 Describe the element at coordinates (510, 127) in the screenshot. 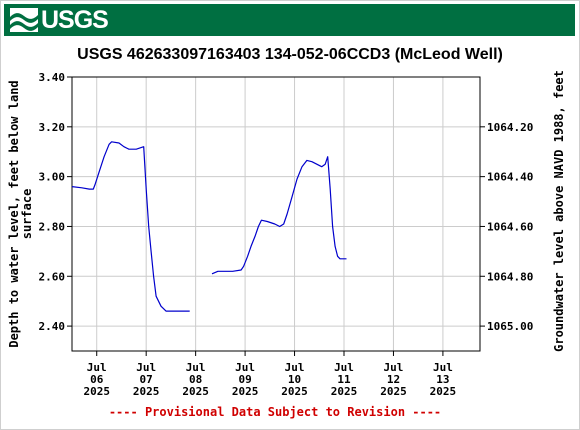

I see `right-tick-label: 1064.20` at that location.